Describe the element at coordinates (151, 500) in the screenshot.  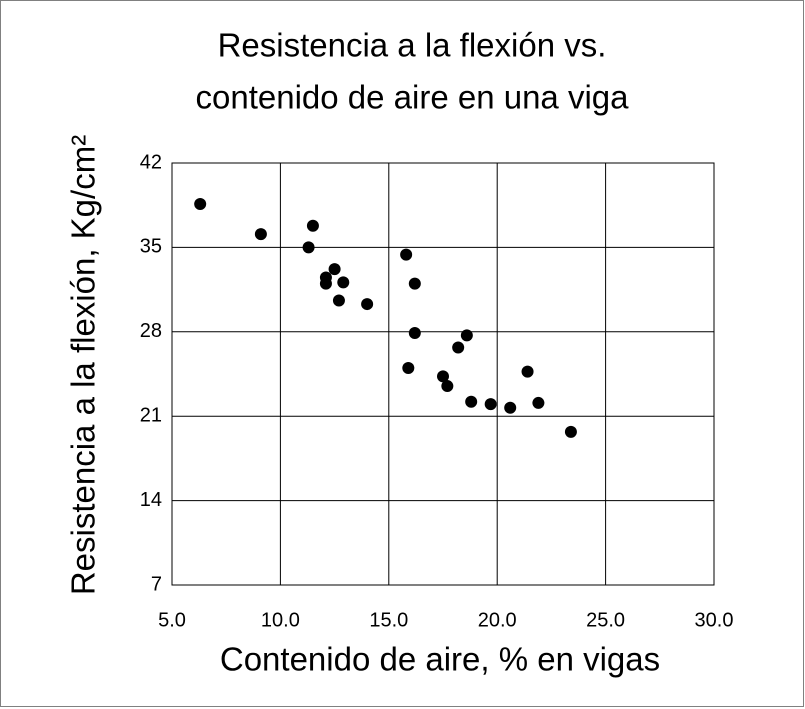
I see `y-tick-label: 14` at that location.